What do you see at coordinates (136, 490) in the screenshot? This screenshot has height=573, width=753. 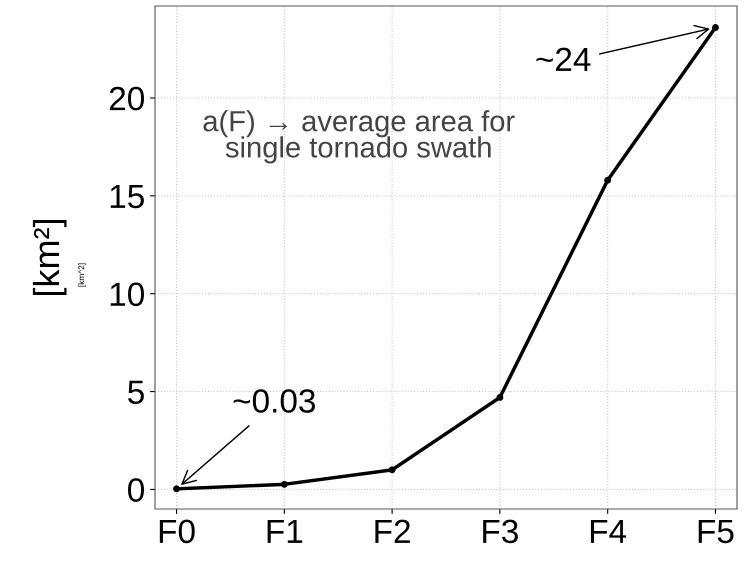 I see `y-tick-label: 0` at bounding box center [136, 490].